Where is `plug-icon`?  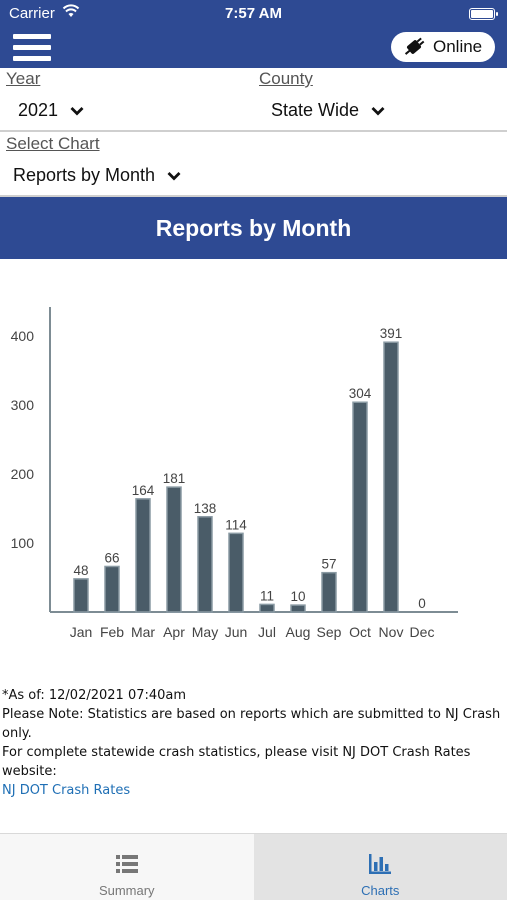 plug-icon is located at coordinates (414, 46).